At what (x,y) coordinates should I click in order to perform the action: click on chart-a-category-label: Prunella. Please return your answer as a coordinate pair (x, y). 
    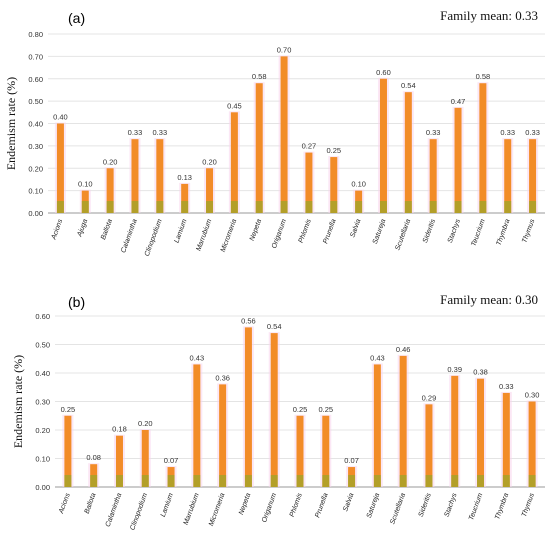
    Looking at the image, I should click on (329, 231).